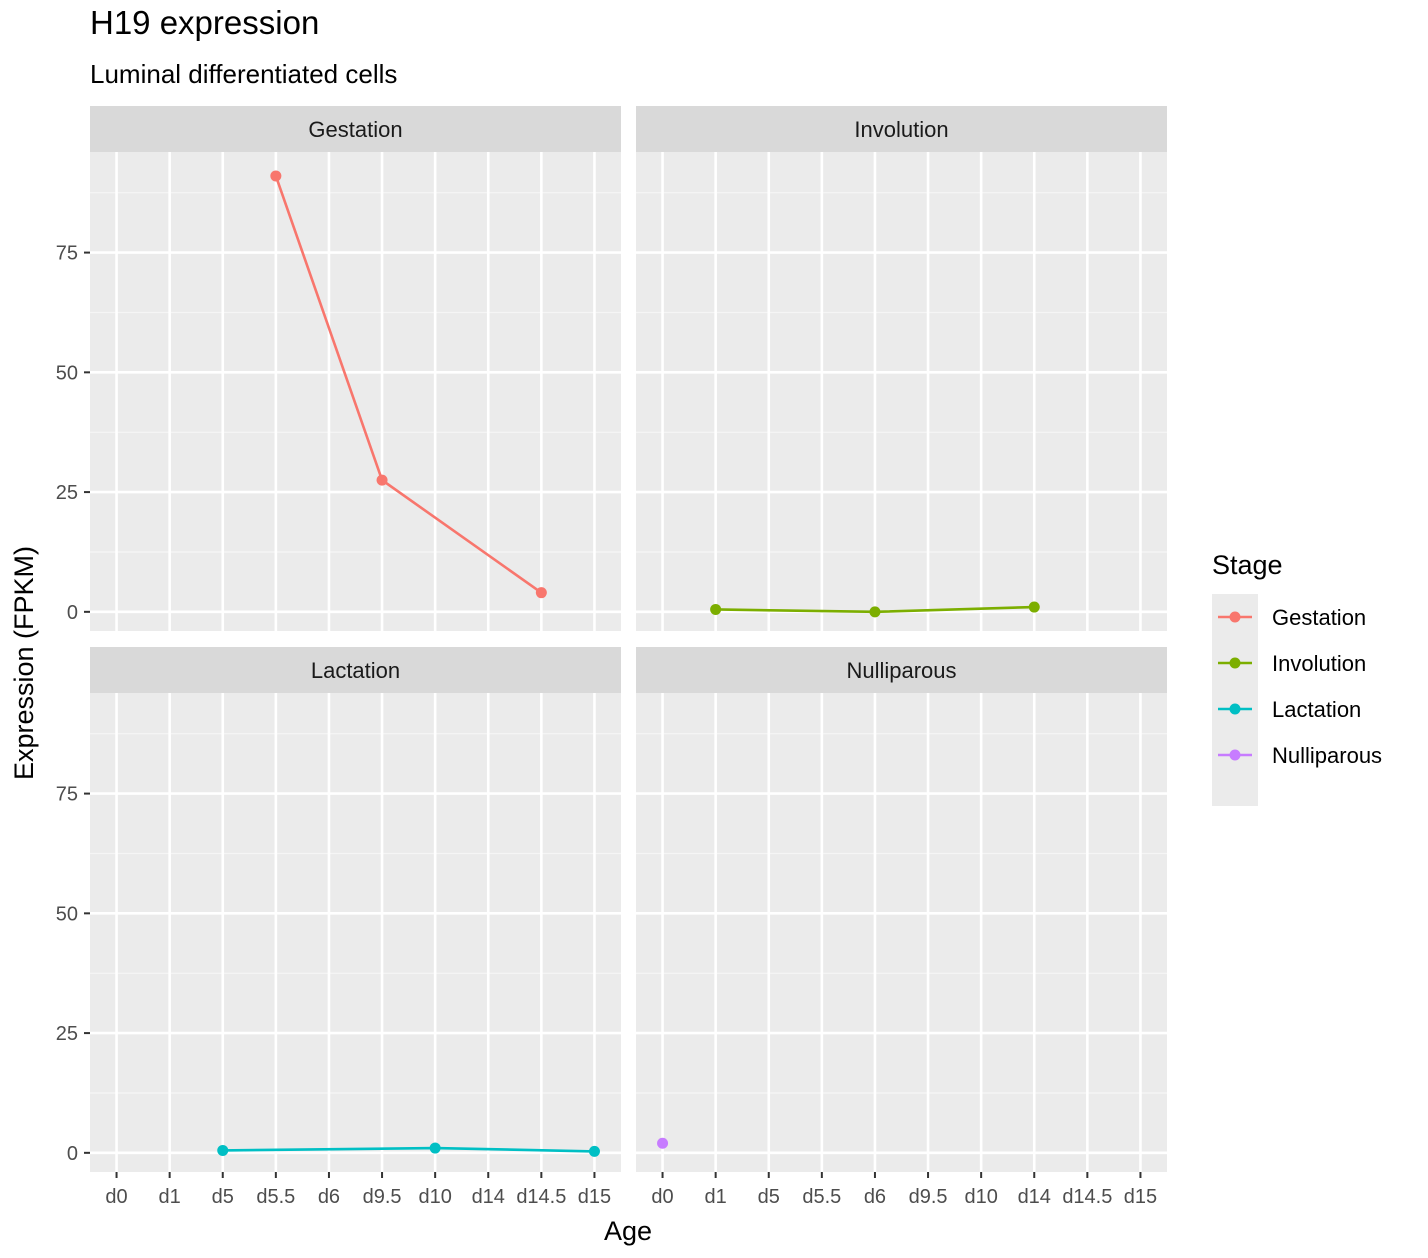 The width and height of the screenshot is (1428, 1258). What do you see at coordinates (663, 1143) in the screenshot?
I see `data-point-nulliparous` at bounding box center [663, 1143].